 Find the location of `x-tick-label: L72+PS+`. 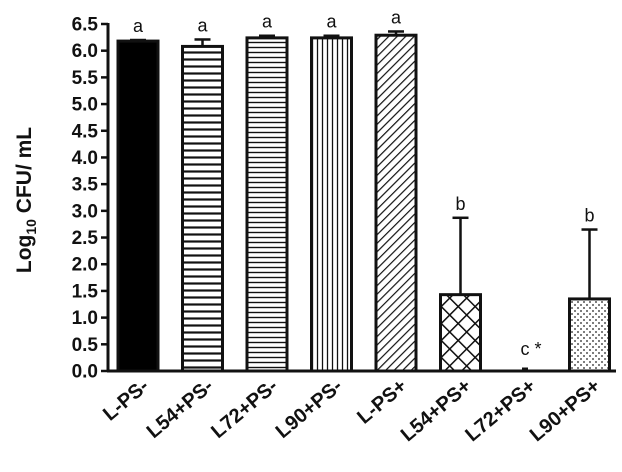

x-tick-label: L72+PS+ is located at coordinates (500, 410).